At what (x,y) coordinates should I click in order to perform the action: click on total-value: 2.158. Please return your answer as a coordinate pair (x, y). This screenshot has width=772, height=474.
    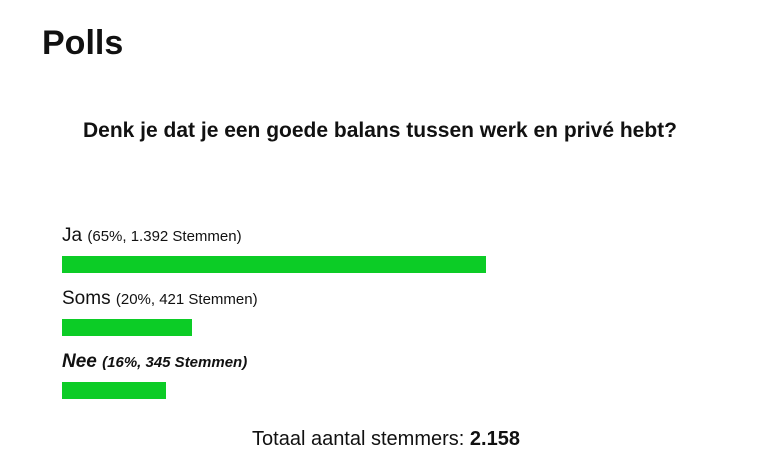
    Looking at the image, I should click on (494, 439).